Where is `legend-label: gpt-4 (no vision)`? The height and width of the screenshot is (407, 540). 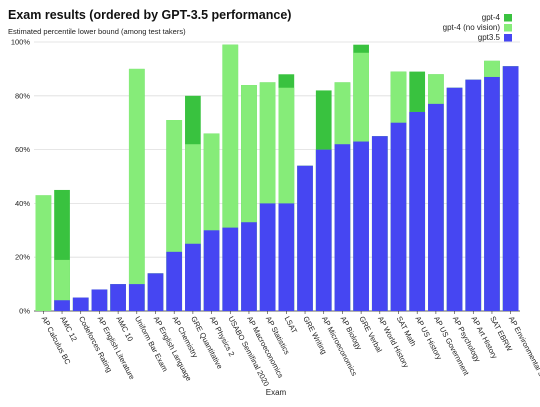
legend-label: gpt-4 (no vision) is located at coordinates (472, 27).